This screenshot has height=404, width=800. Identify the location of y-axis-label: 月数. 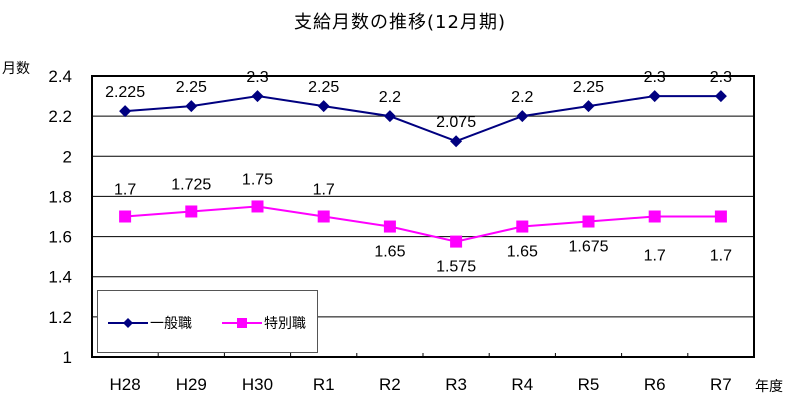
(16, 69).